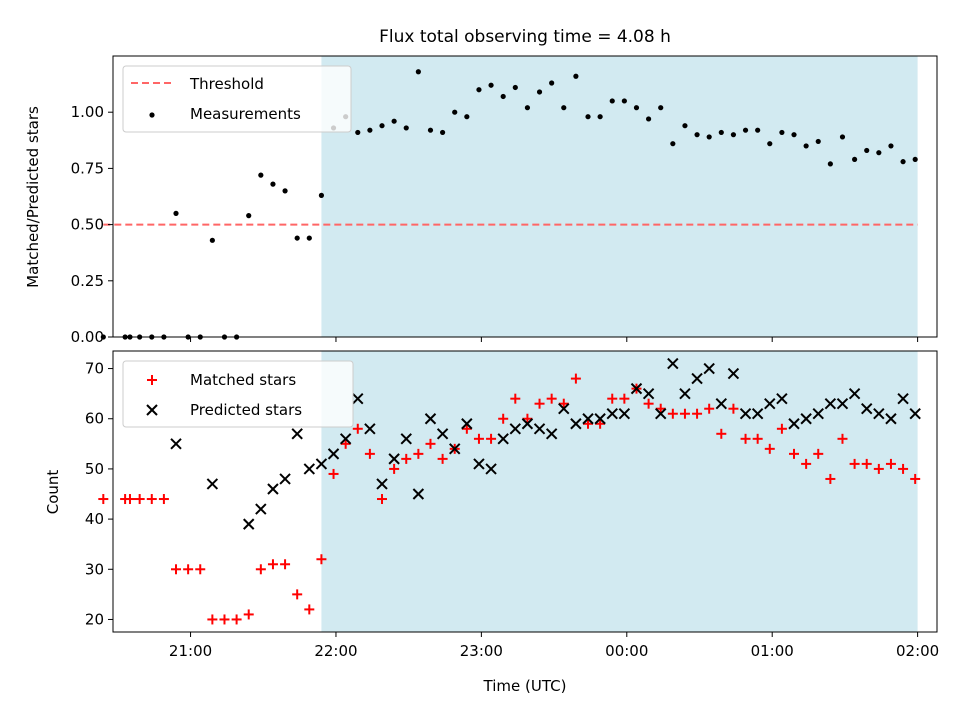  What do you see at coordinates (481, 651) in the screenshot?
I see `bottom-x-tick-label: 23:00` at bounding box center [481, 651].